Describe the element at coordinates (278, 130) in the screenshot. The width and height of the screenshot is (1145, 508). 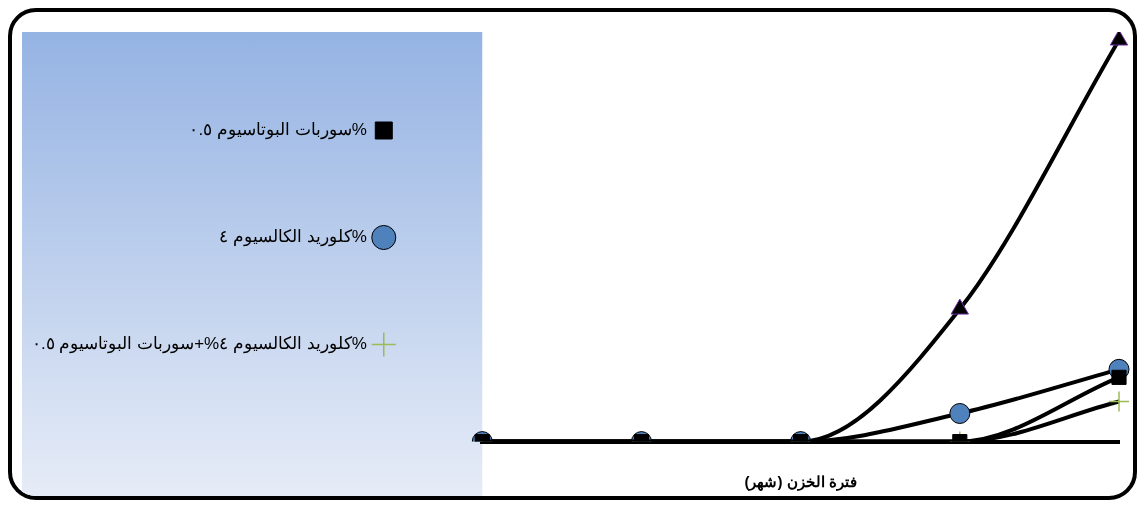
I see `legend-label: سوربات البوتاسيوم ٠.٥%` at that location.